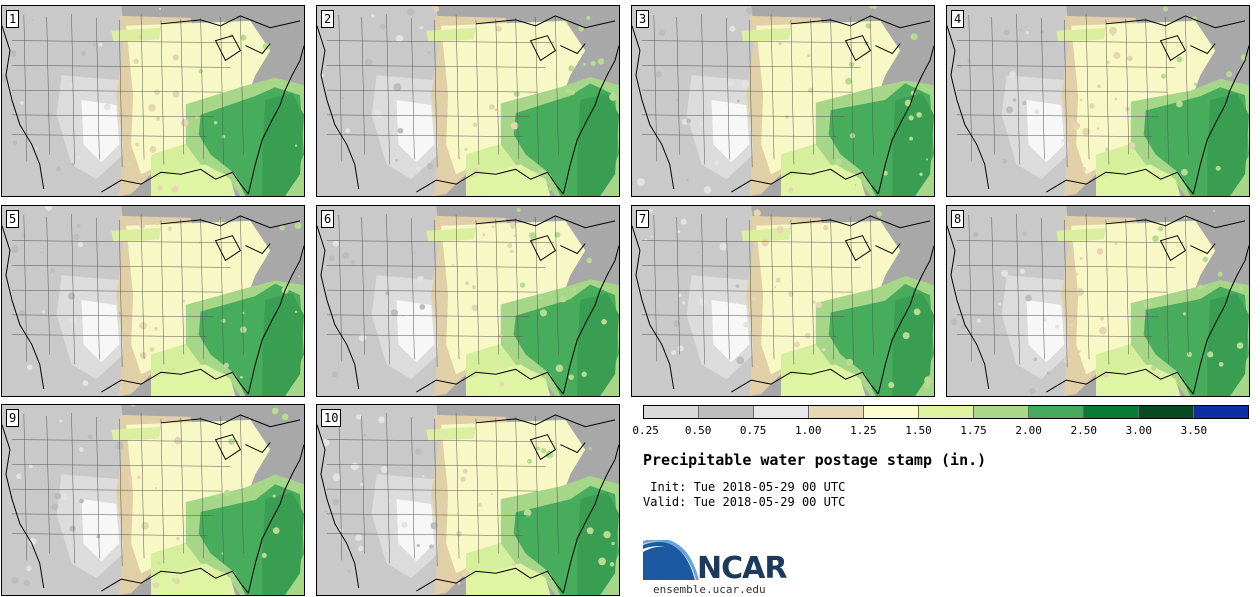 The height and width of the screenshot is (597, 1260). I want to click on member-number-label: 1, so click(13, 19).